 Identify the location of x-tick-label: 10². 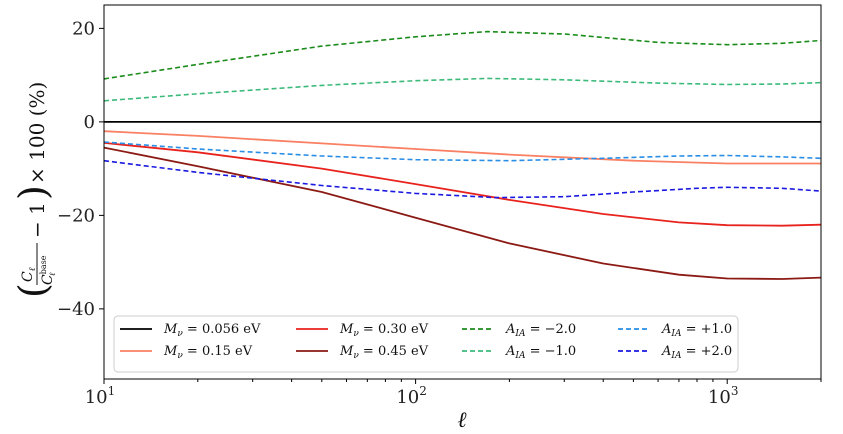
(411, 396).